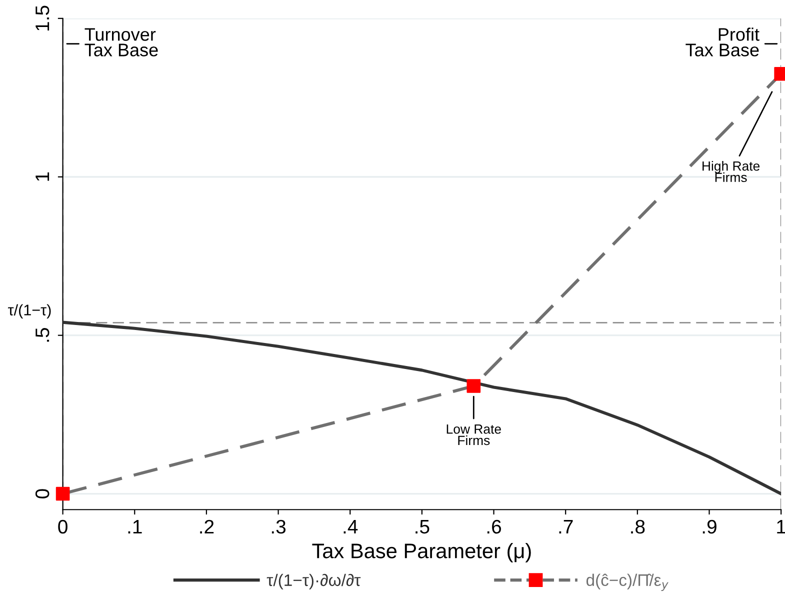 Image resolution: width=785 pixels, height=614 pixels. I want to click on x-tick-label: .8, so click(638, 527).